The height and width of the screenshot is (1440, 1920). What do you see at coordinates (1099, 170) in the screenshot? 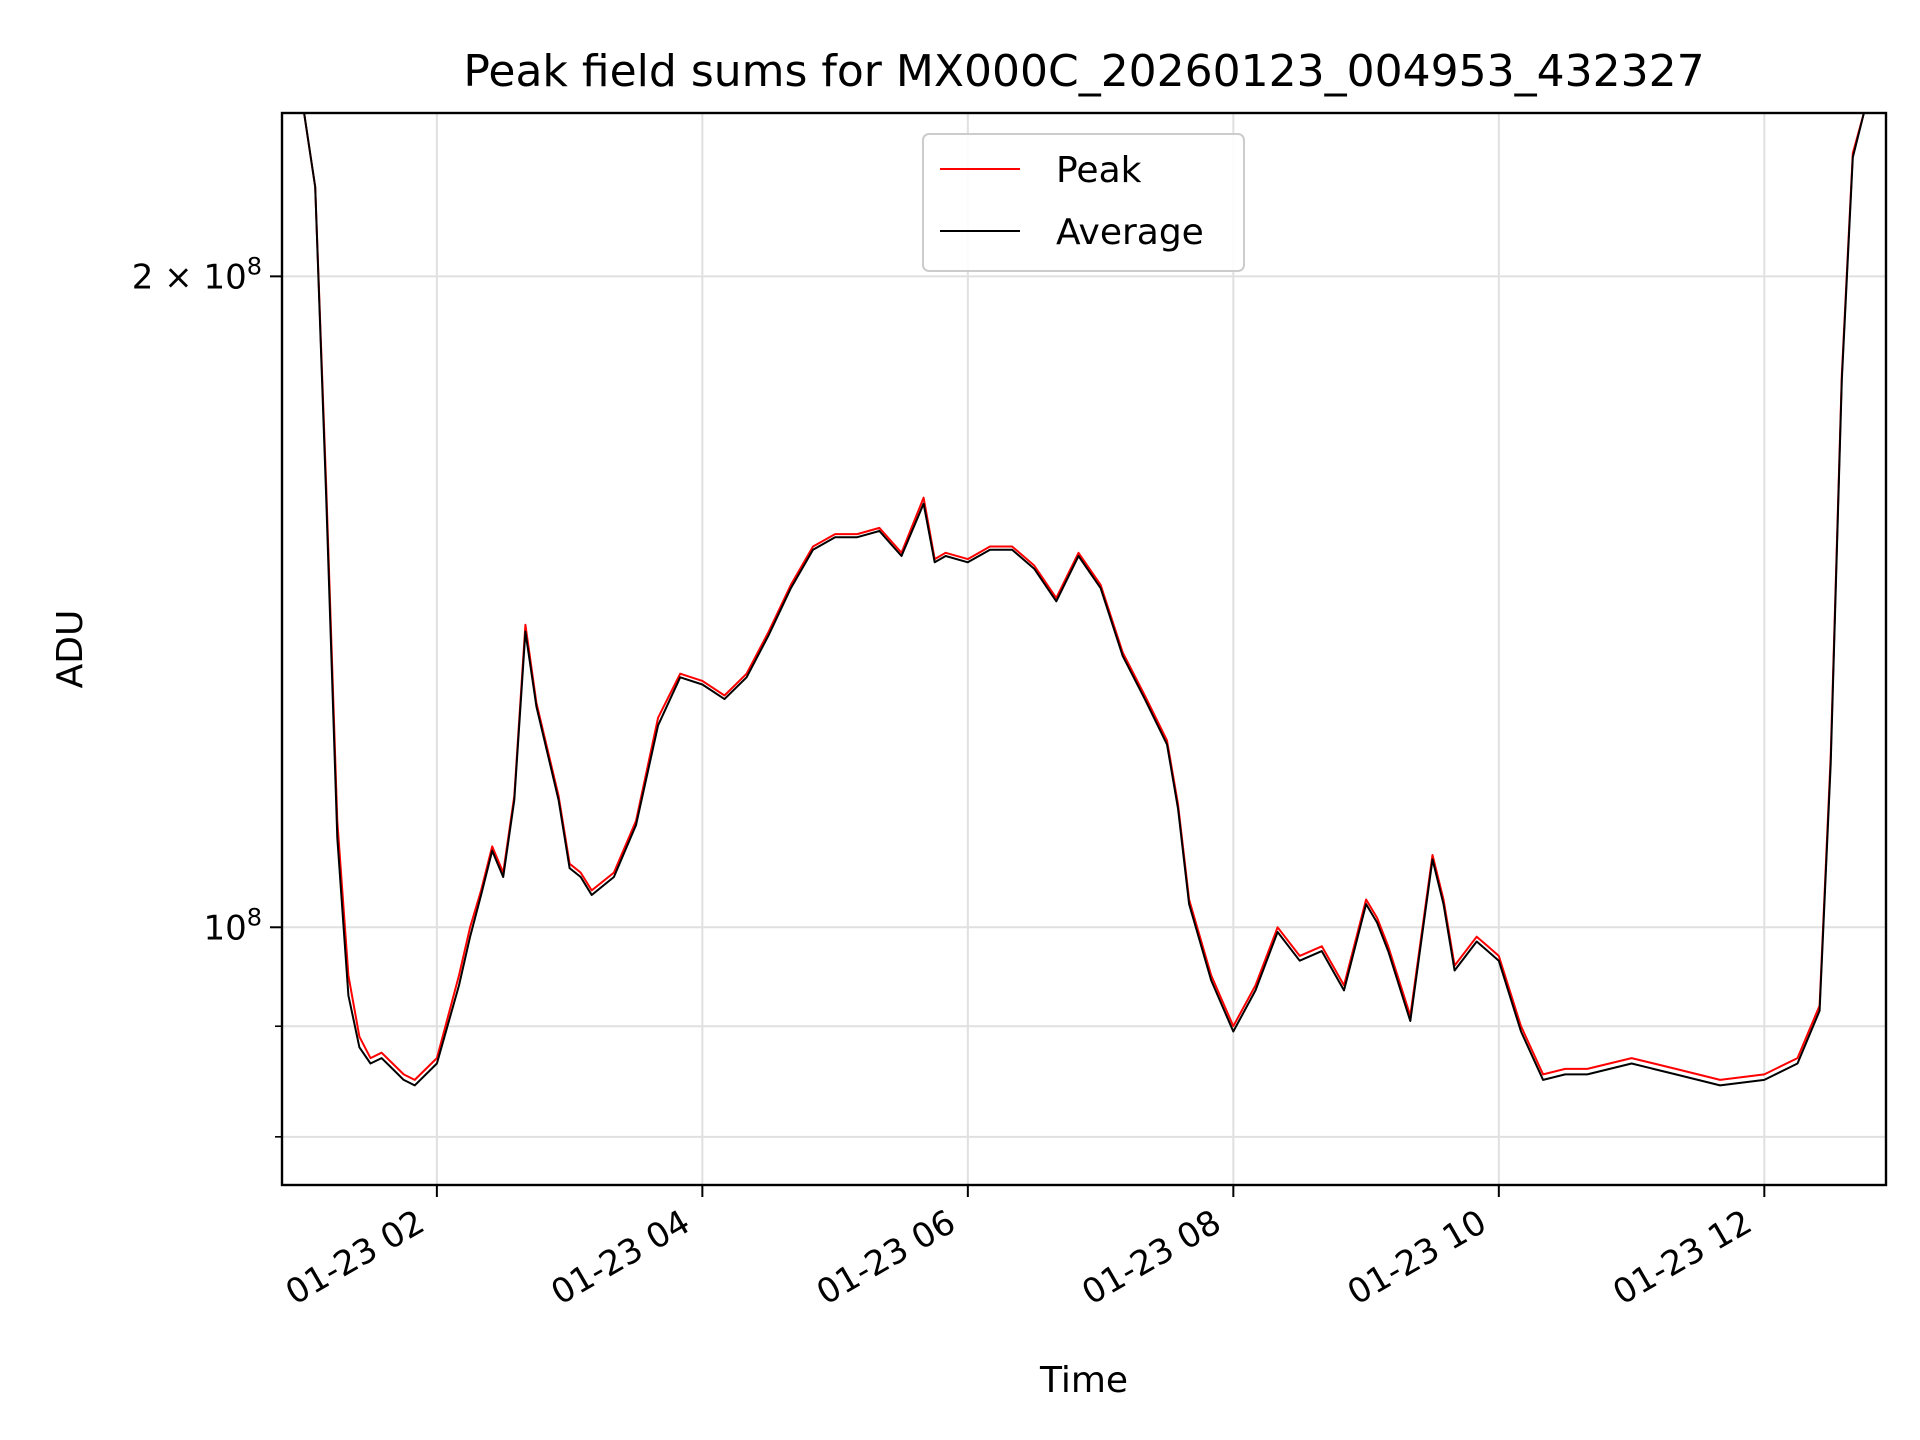
I see `legend-label-peak: Peak` at bounding box center [1099, 170].